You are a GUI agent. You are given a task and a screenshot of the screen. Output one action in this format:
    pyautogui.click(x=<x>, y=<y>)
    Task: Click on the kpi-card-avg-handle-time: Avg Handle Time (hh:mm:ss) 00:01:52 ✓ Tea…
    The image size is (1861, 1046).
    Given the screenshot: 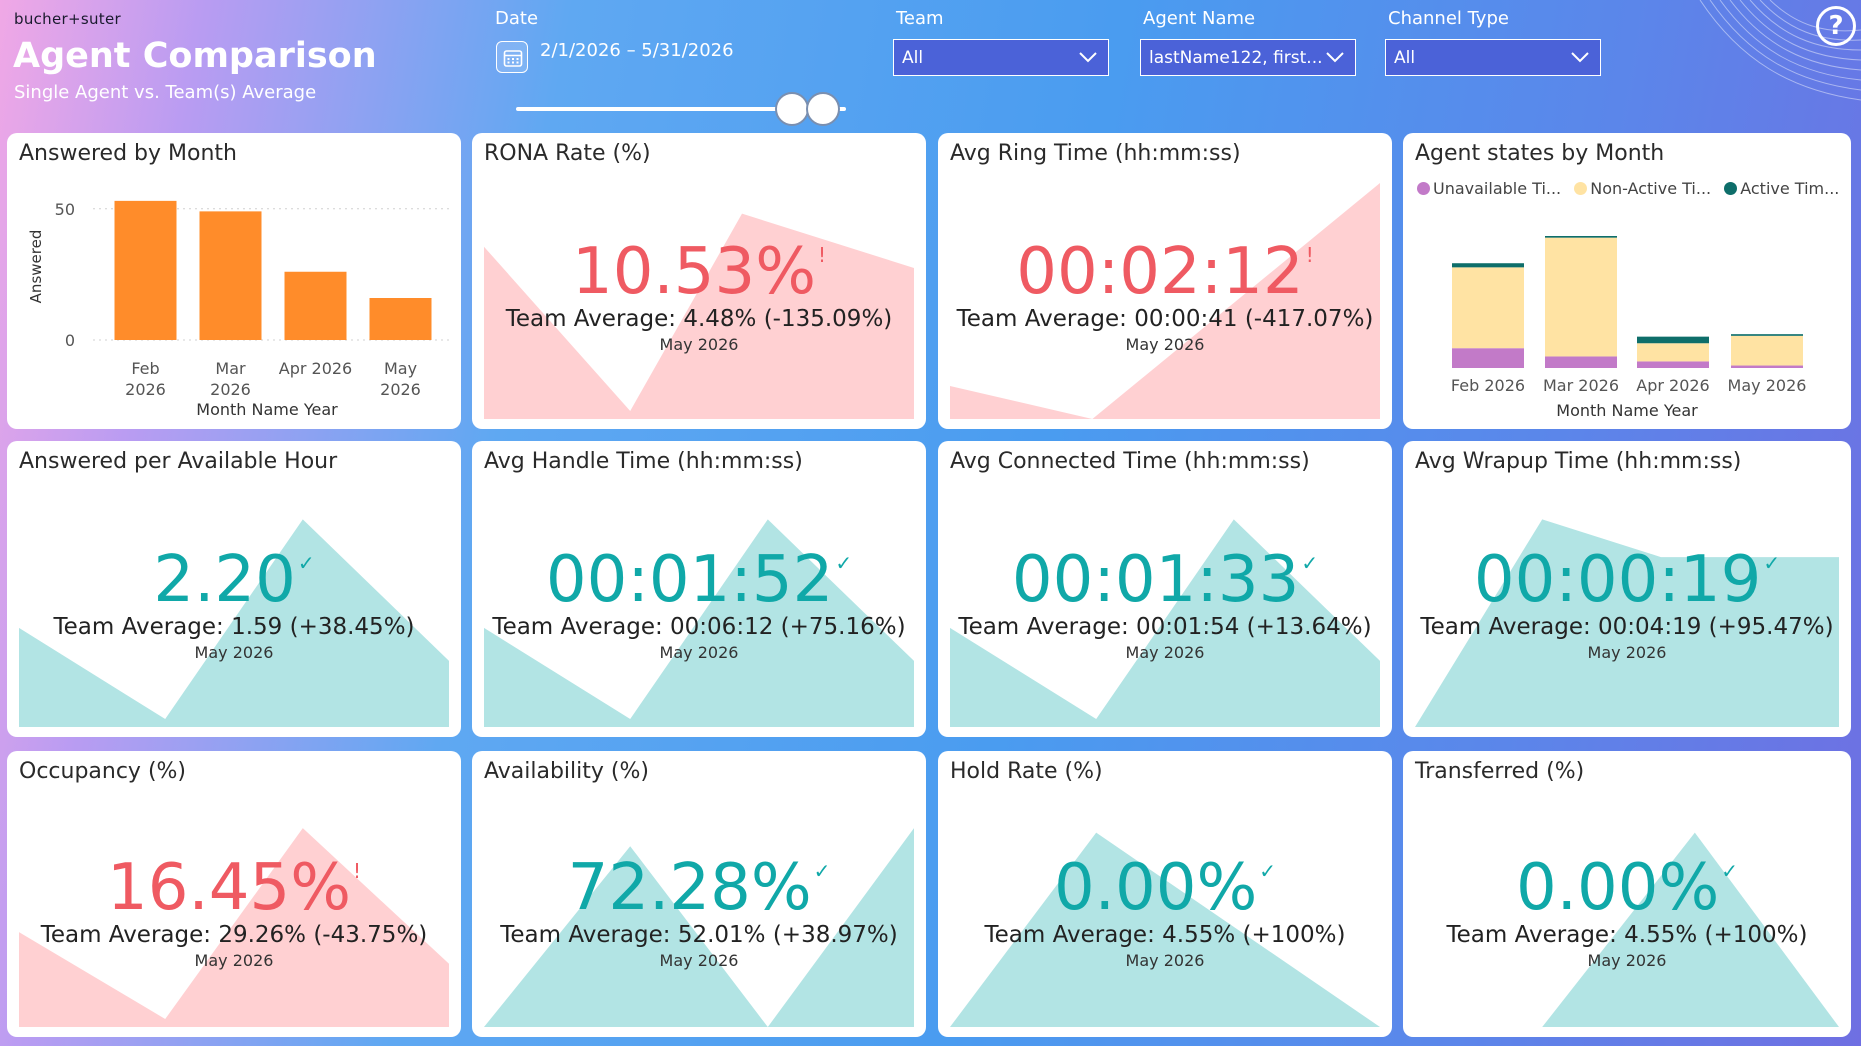 What is the action you would take?
    pyautogui.click(x=699, y=589)
    